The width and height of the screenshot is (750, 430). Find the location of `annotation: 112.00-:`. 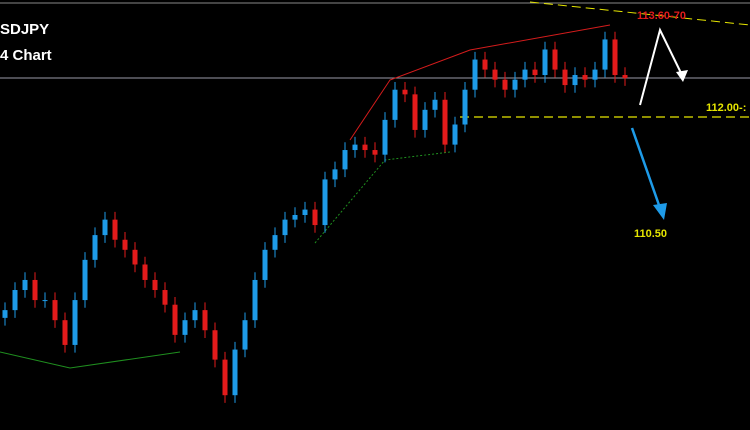

annotation: 112.00-: is located at coordinates (726, 108).